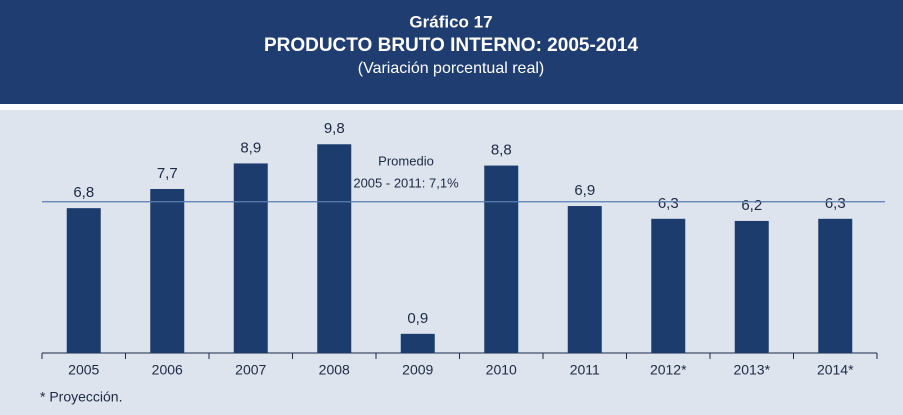  What do you see at coordinates (417, 370) in the screenshot?
I see `x-tick-label: 2009` at bounding box center [417, 370].